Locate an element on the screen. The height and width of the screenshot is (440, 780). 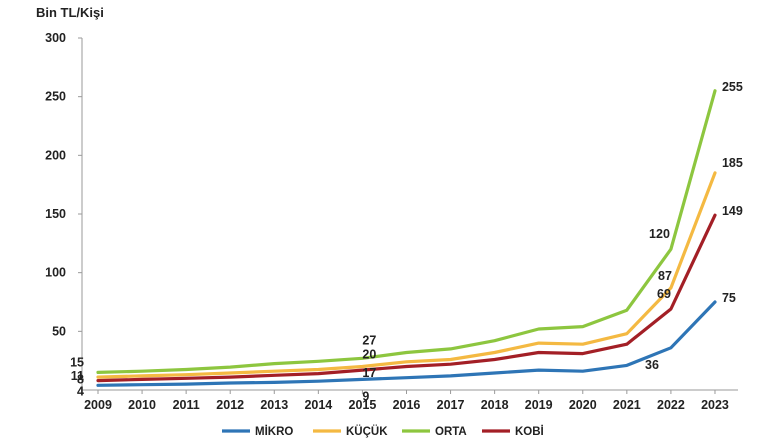
y-tick-label: 200 is located at coordinates (55, 155).